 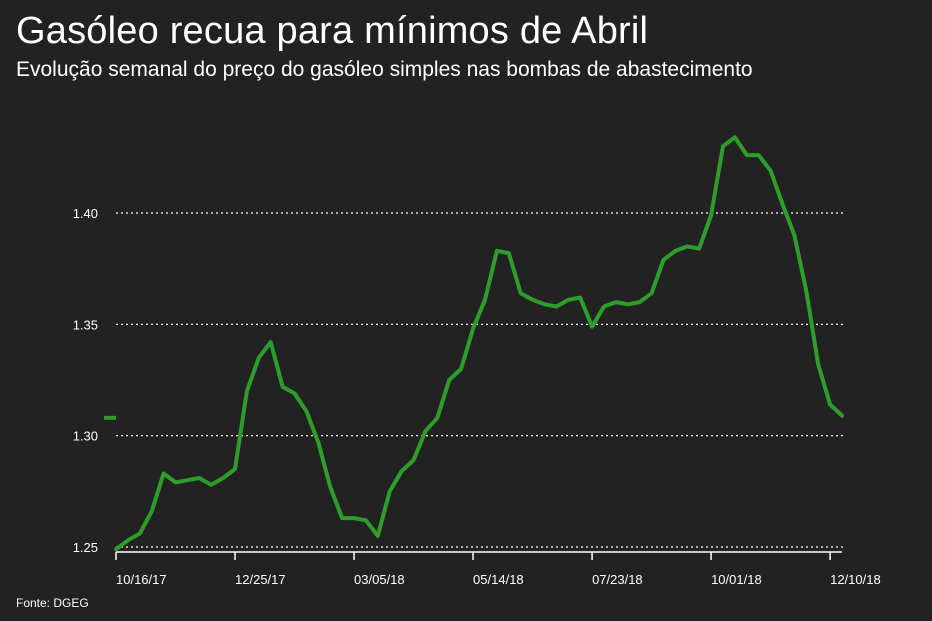 What do you see at coordinates (85, 380) in the screenshot?
I see `y-axis-ticks: 1.25 1.30 1.35 1.40` at bounding box center [85, 380].